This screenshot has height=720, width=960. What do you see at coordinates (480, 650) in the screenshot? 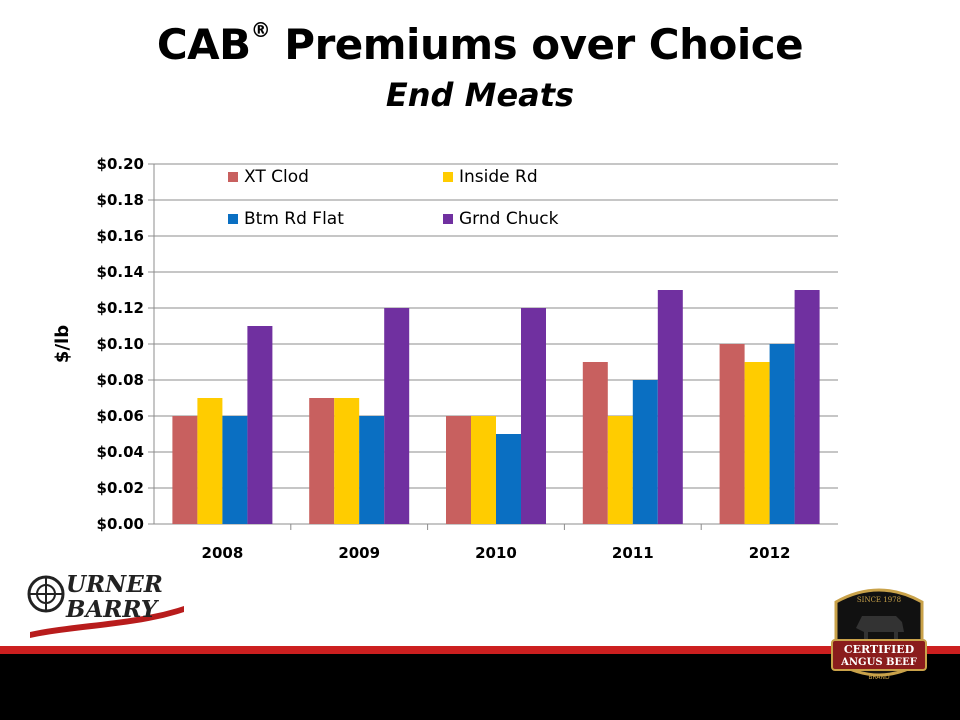
I see `footer-red-bar` at bounding box center [480, 650].